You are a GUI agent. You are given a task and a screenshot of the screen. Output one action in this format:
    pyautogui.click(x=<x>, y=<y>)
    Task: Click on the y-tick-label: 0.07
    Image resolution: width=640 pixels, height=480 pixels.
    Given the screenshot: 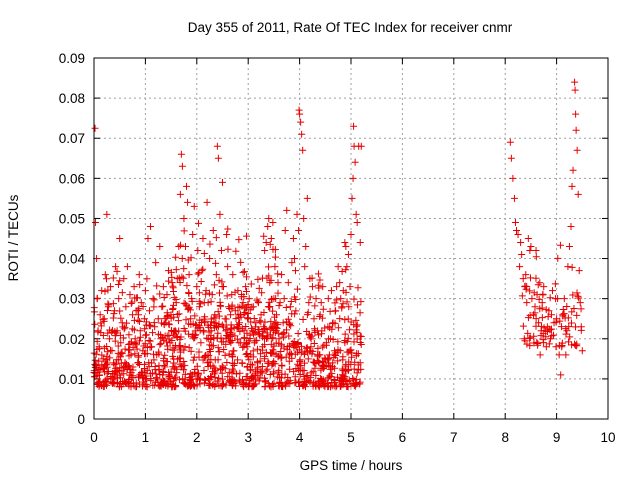 What is the action you would take?
    pyautogui.click(x=72, y=138)
    